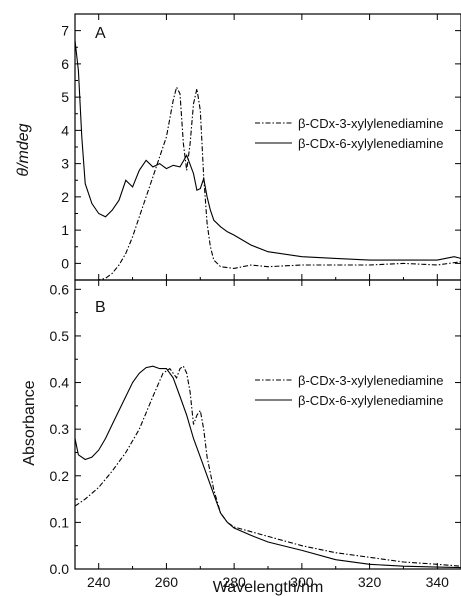  Describe the element at coordinates (65, 130) in the screenshot. I see `y-tick-label: 4` at that location.